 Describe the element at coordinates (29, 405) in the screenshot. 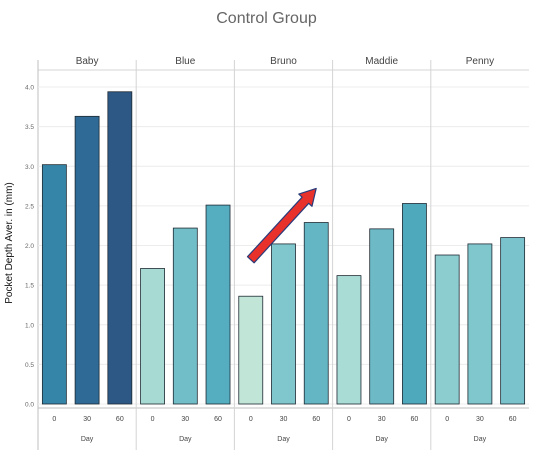

I see `y-tick-label: 0.0` at that location.